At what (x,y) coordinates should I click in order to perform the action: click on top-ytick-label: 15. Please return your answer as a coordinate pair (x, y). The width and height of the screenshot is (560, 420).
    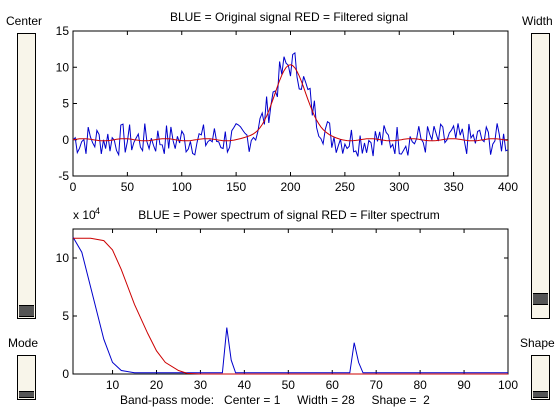
    Looking at the image, I should click on (63, 31).